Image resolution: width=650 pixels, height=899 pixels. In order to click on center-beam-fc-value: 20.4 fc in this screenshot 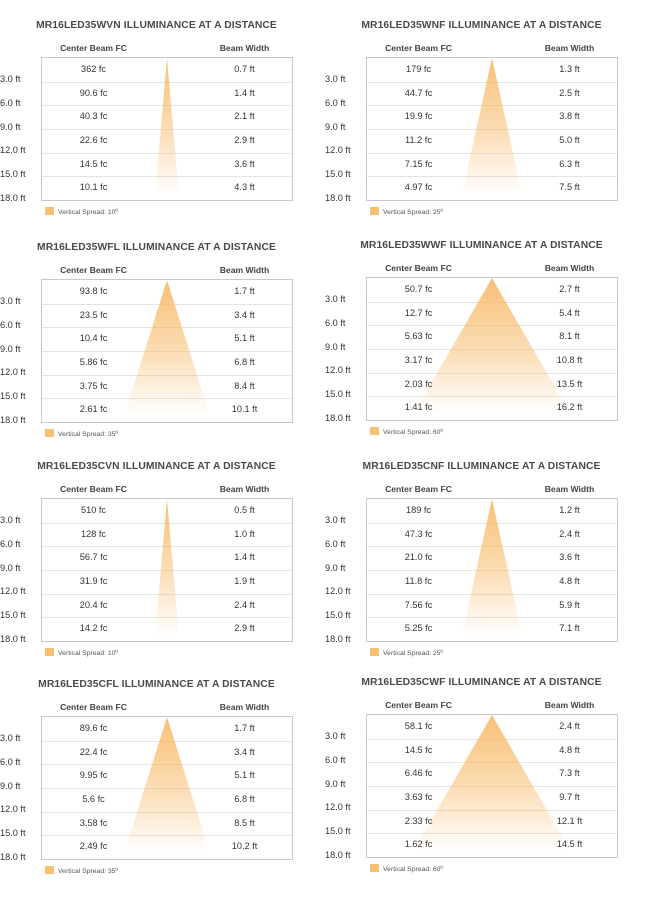, I will do `click(93, 604)`.